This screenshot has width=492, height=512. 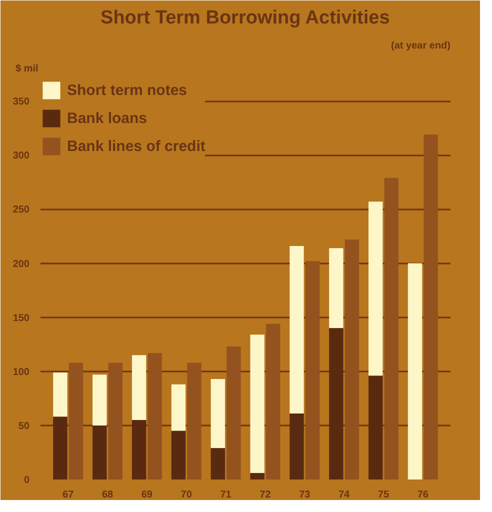 I want to click on x-tick-label: 68, so click(x=108, y=495).